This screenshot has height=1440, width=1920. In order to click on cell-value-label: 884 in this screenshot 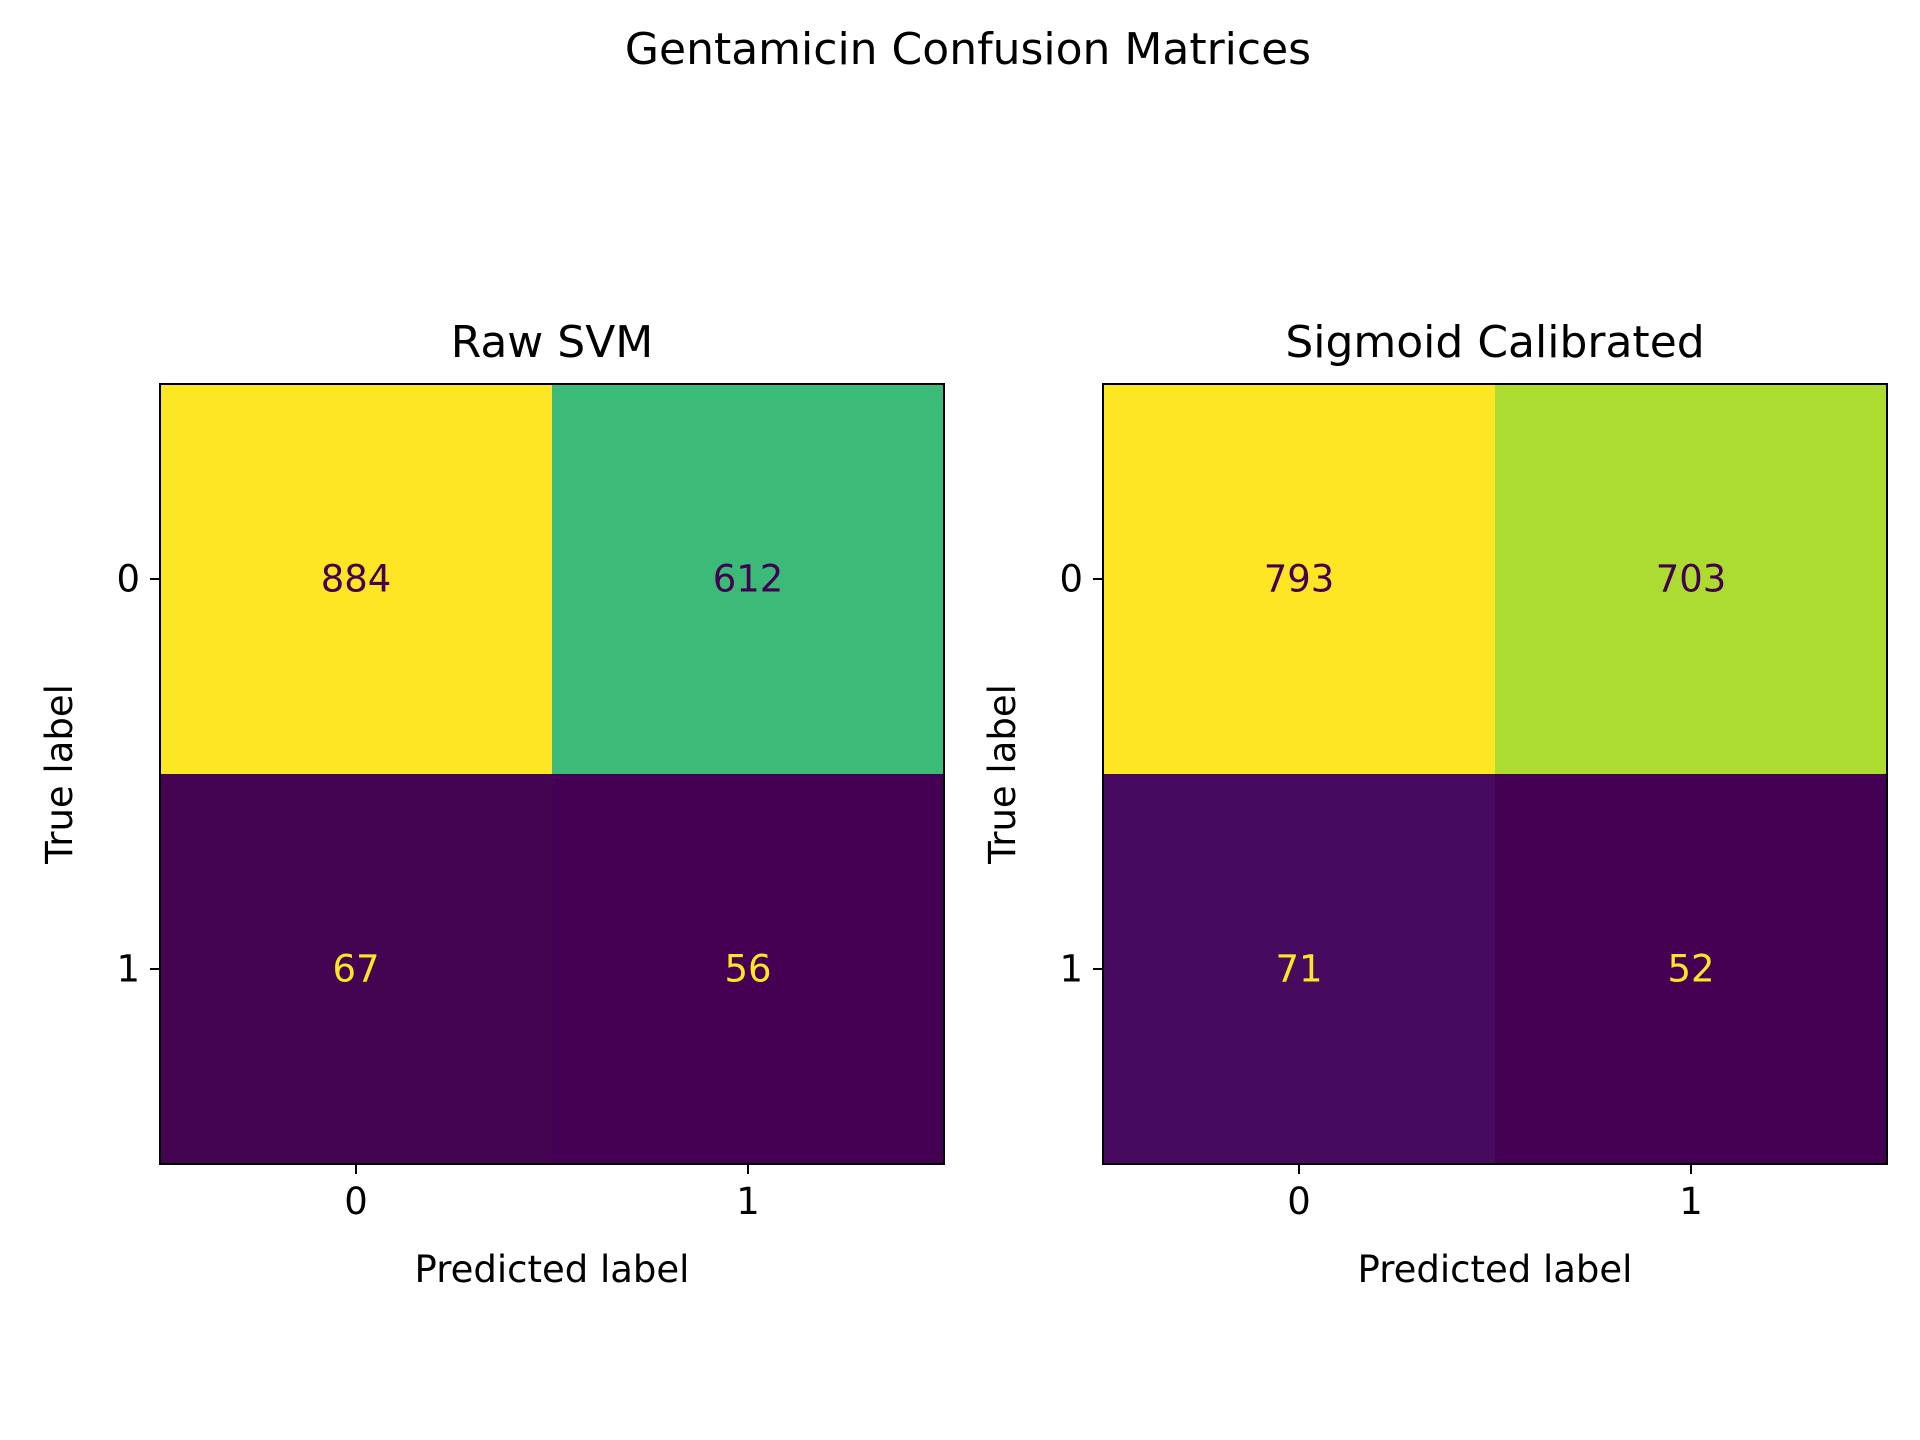, I will do `click(356, 579)`.